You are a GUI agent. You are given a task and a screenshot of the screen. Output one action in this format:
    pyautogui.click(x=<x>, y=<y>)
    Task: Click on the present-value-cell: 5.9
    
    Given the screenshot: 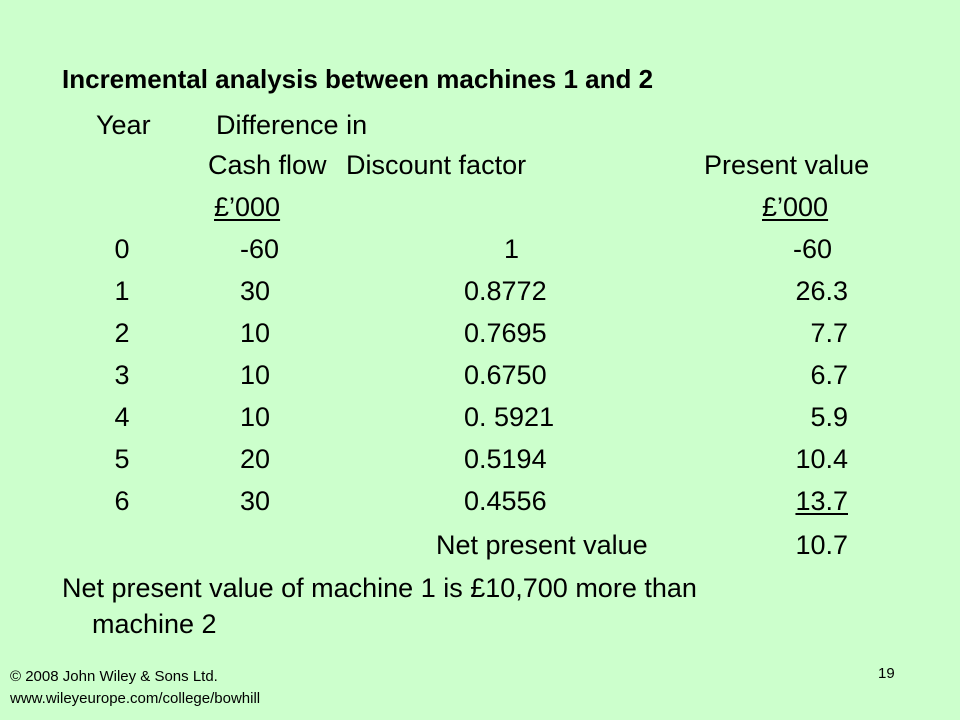 What is the action you would take?
    pyautogui.click(x=829, y=417)
    